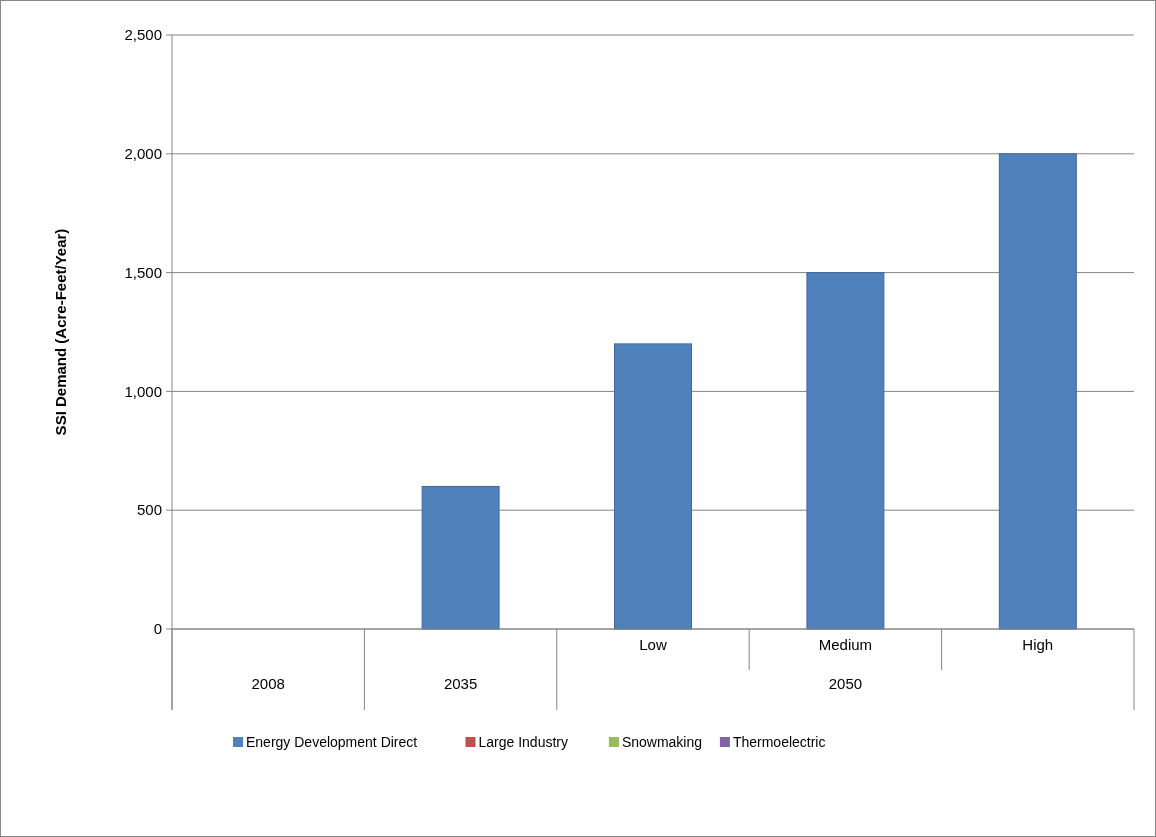 Image resolution: width=1156 pixels, height=837 pixels. What do you see at coordinates (460, 683) in the screenshot?
I see `text: 2035` at bounding box center [460, 683].